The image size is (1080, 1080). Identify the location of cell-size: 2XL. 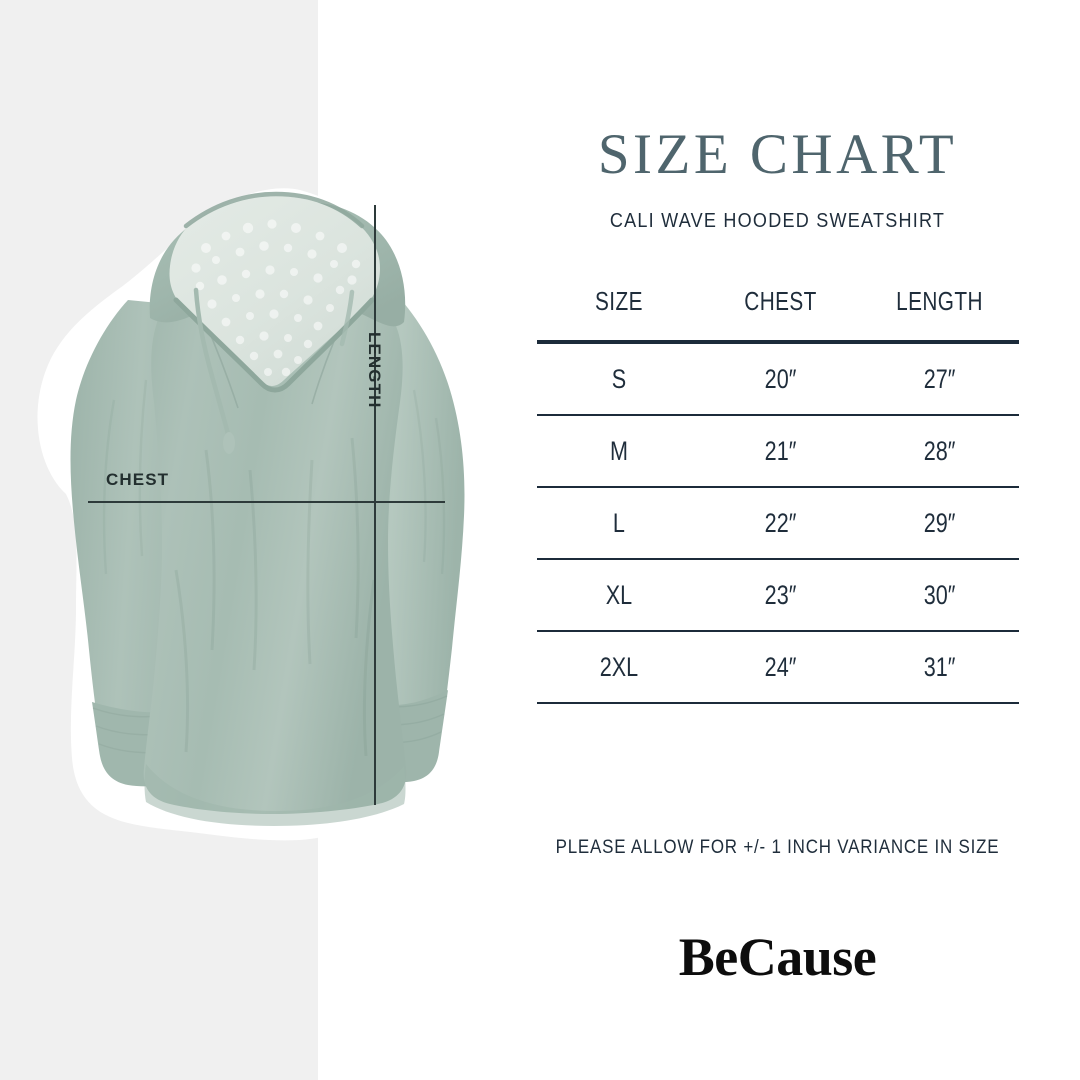
(619, 667).